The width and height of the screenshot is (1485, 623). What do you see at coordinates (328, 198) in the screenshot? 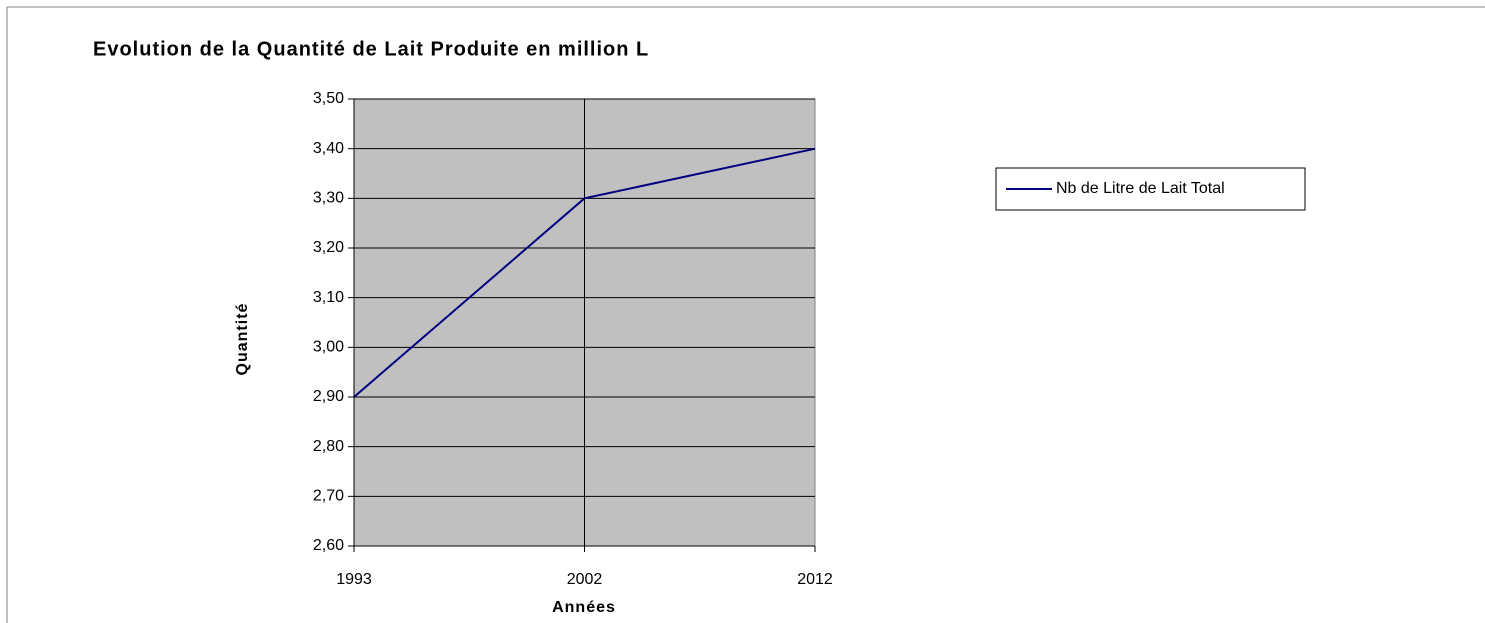
I see `y-tick-label: 3,30` at bounding box center [328, 198].